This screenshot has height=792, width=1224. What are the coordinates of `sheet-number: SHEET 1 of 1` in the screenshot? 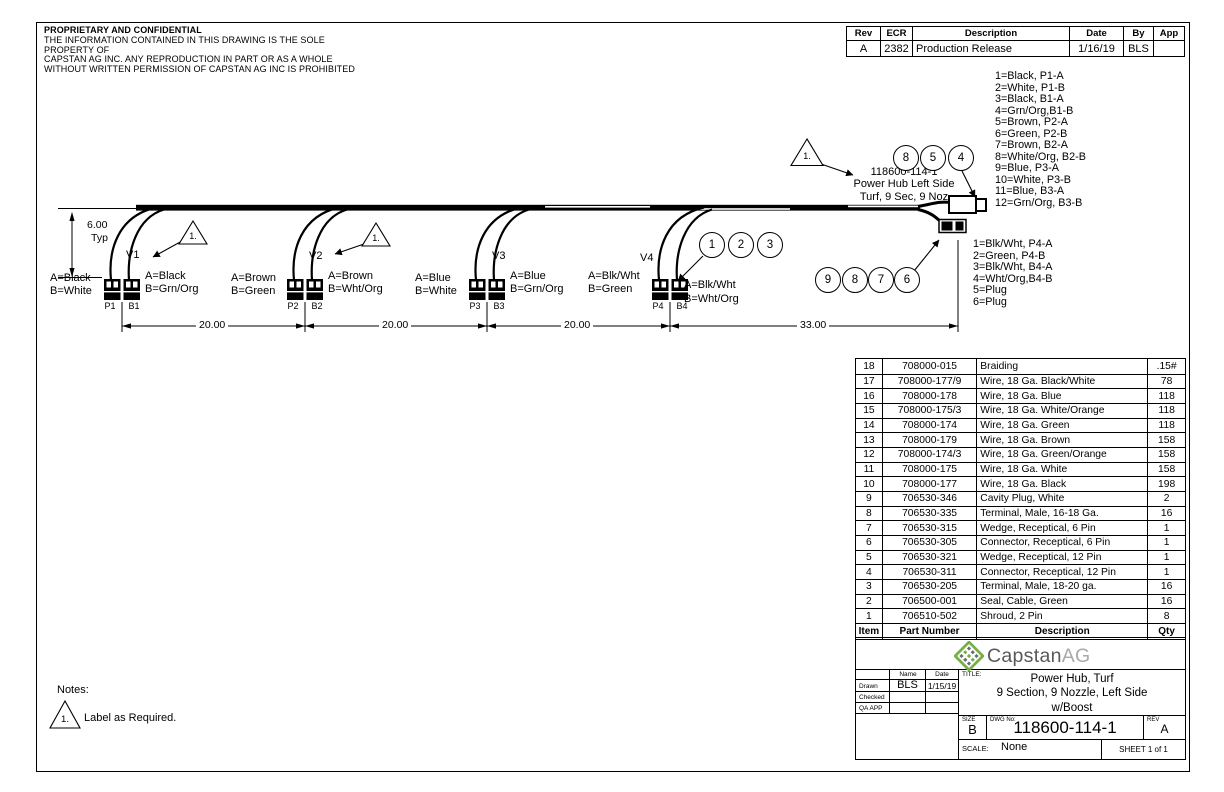 It's located at (1143, 749).